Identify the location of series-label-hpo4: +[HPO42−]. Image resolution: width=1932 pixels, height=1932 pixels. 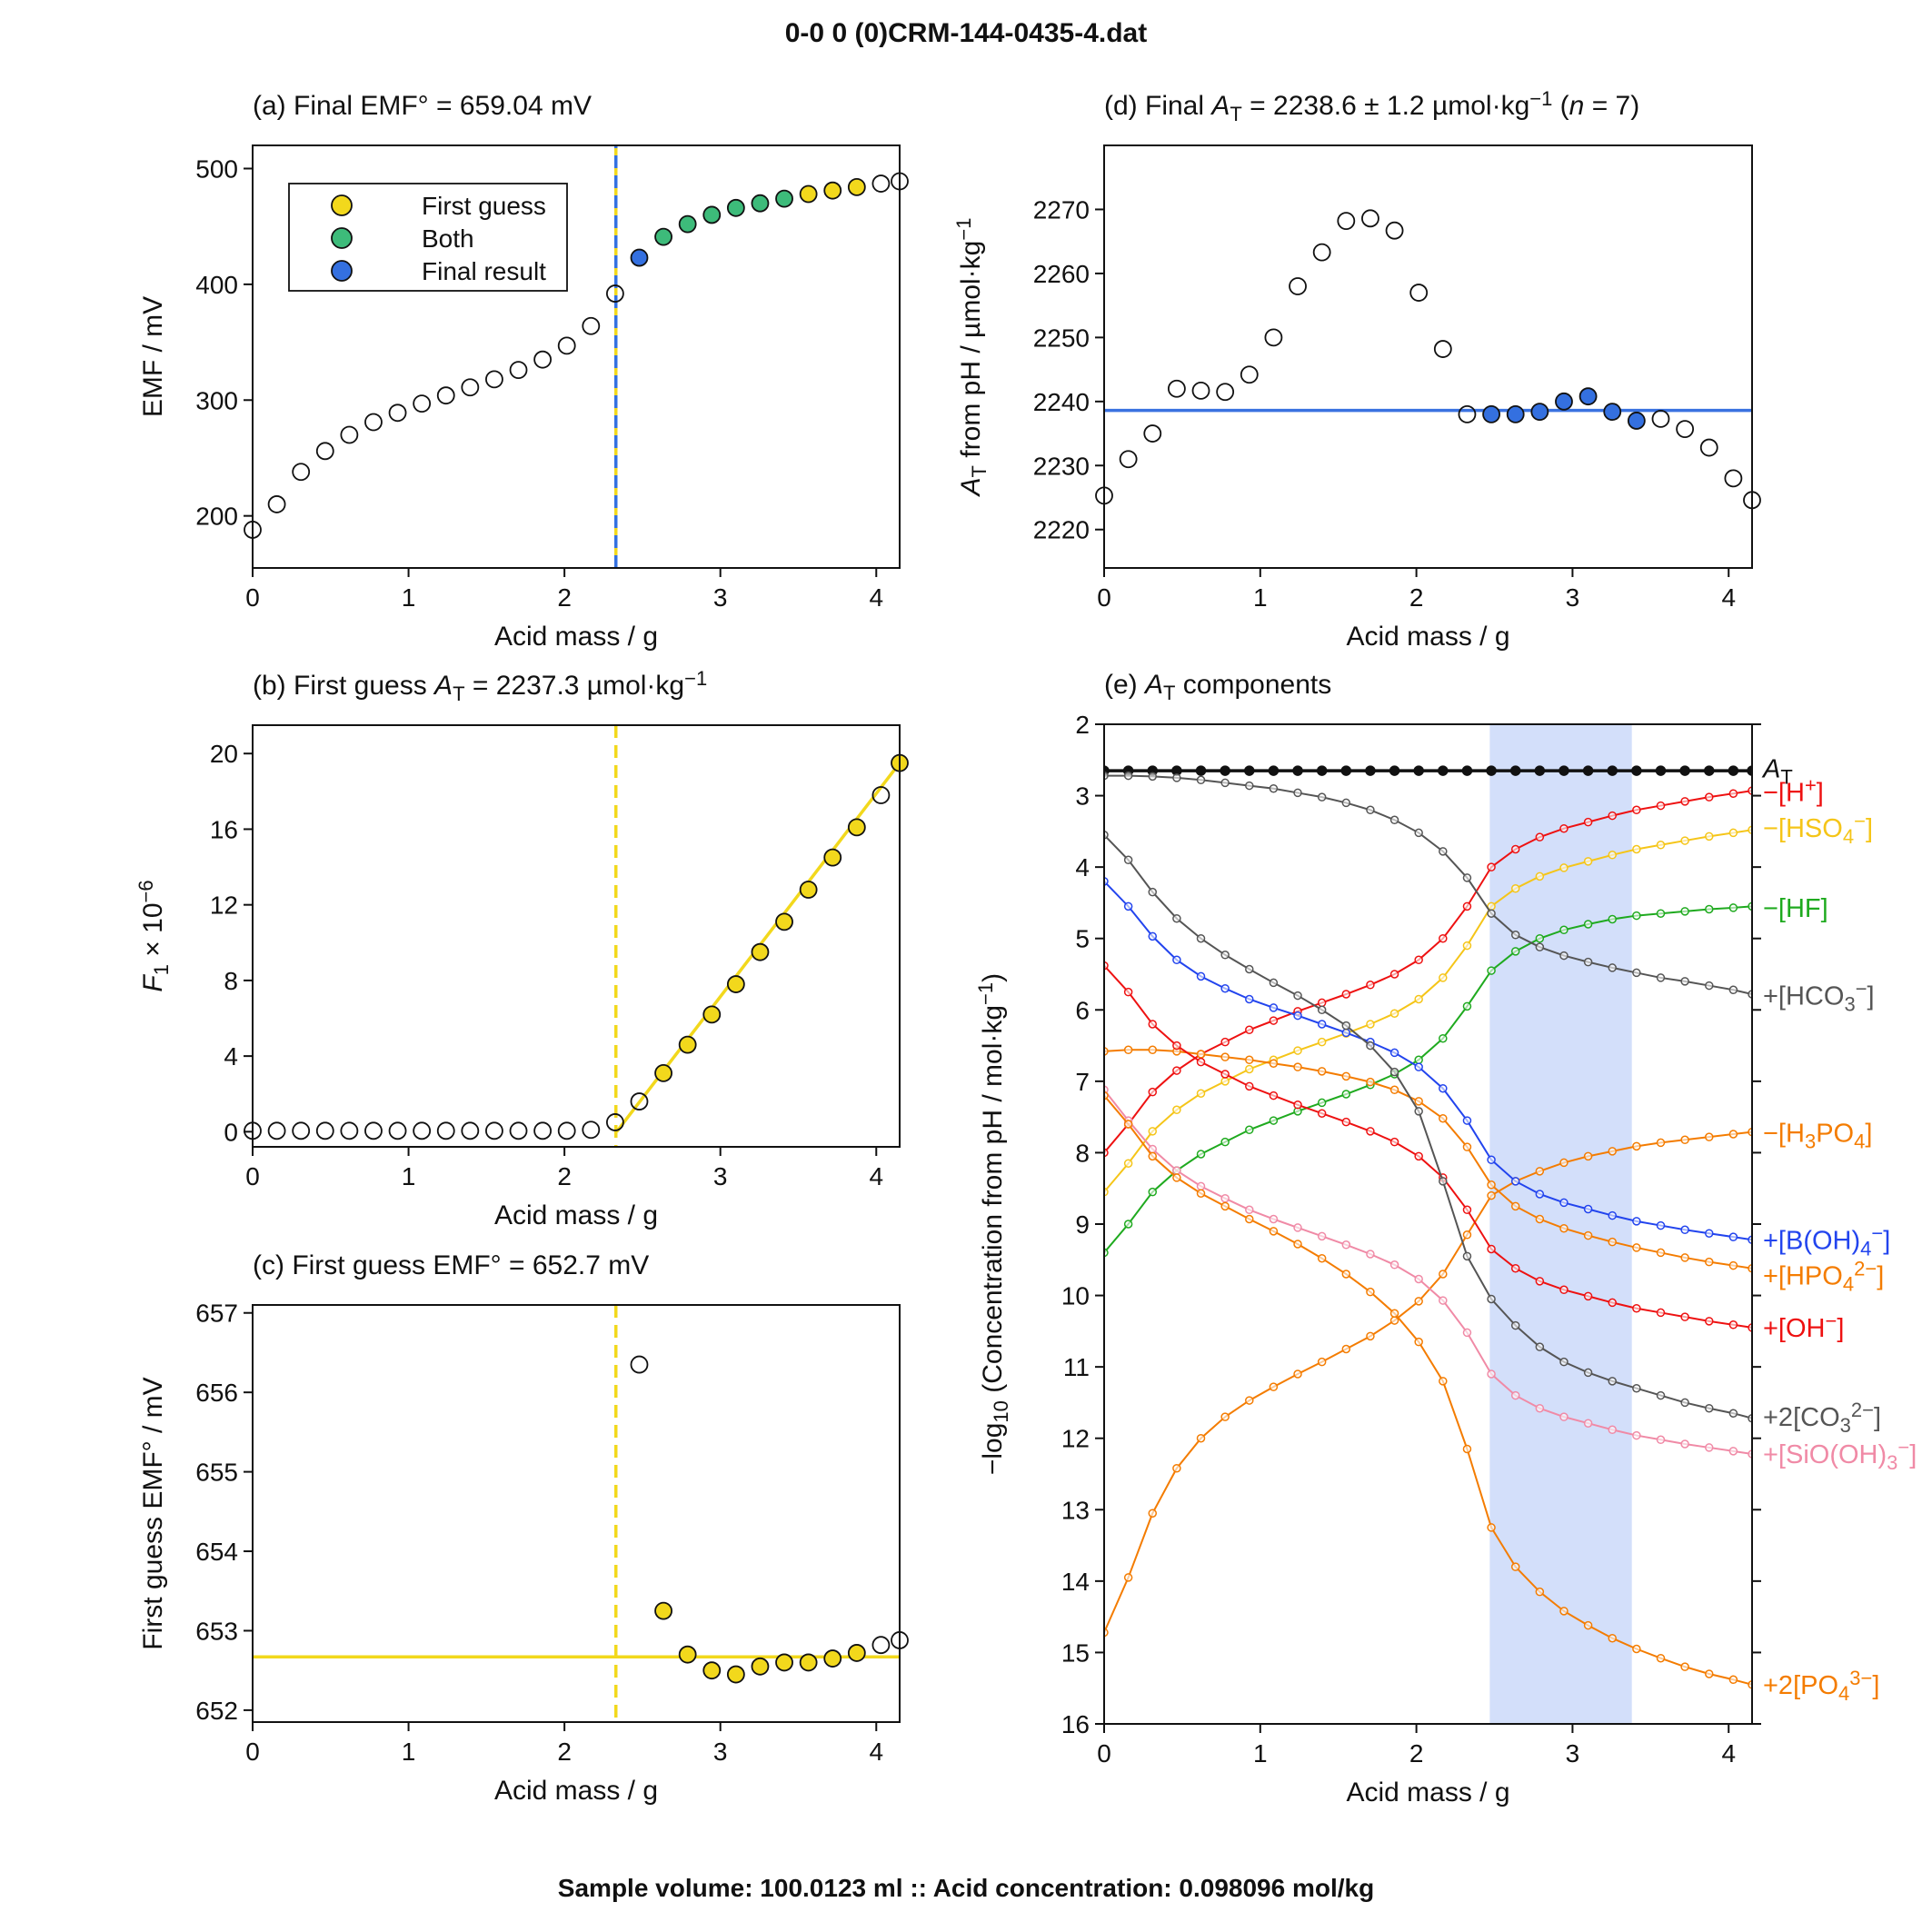
(1823, 1276).